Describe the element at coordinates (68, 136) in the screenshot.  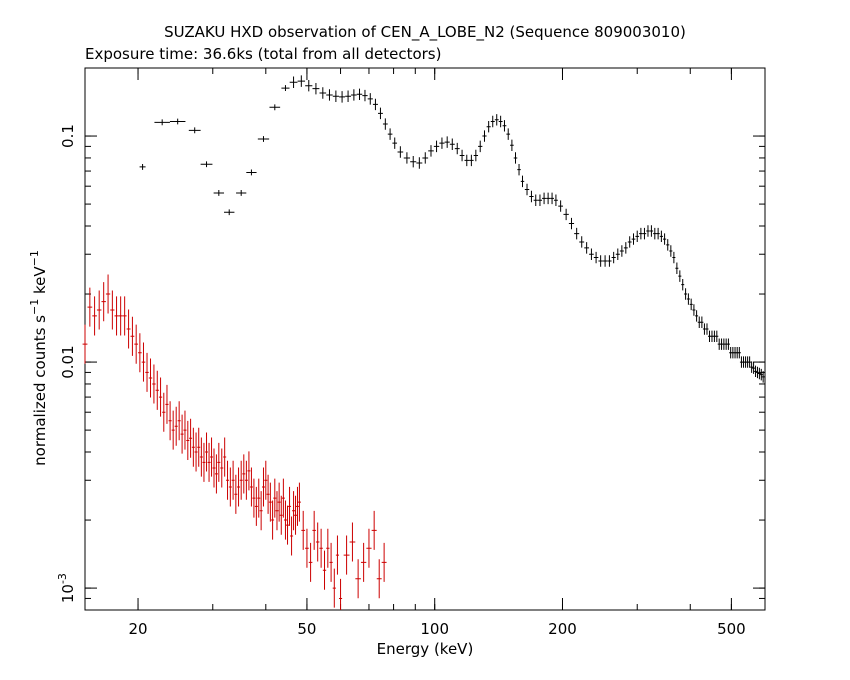
I see `y-tick-label: 0.1` at that location.